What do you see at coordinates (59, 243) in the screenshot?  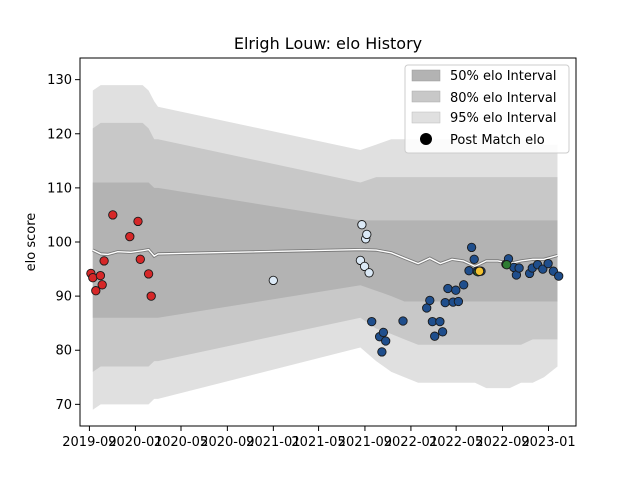 I see `y-tick-label-100: 100` at bounding box center [59, 243].